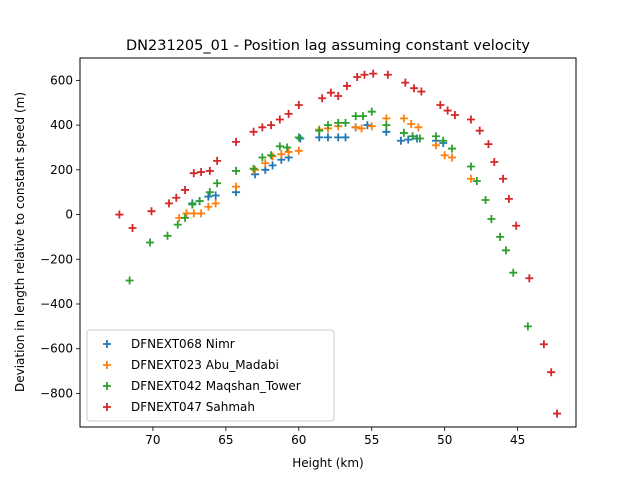  Describe the element at coordinates (371, 440) in the screenshot. I see `x-tick-label: 55` at that location.